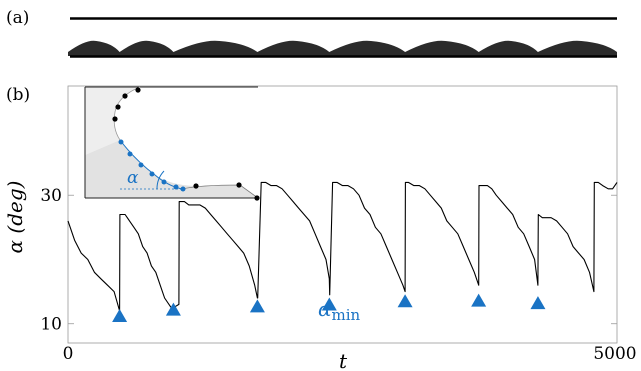 The height and width of the screenshot is (371, 641). I want to click on panel-b-label: (b), so click(18, 95).